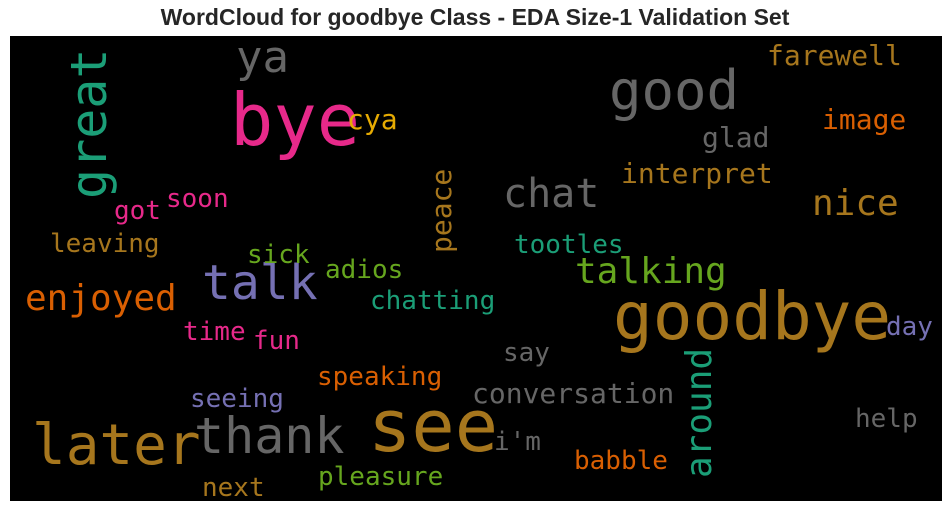 The width and height of the screenshot is (950, 511). Describe the element at coordinates (855, 203) in the screenshot. I see `word-nice: nice` at that location.